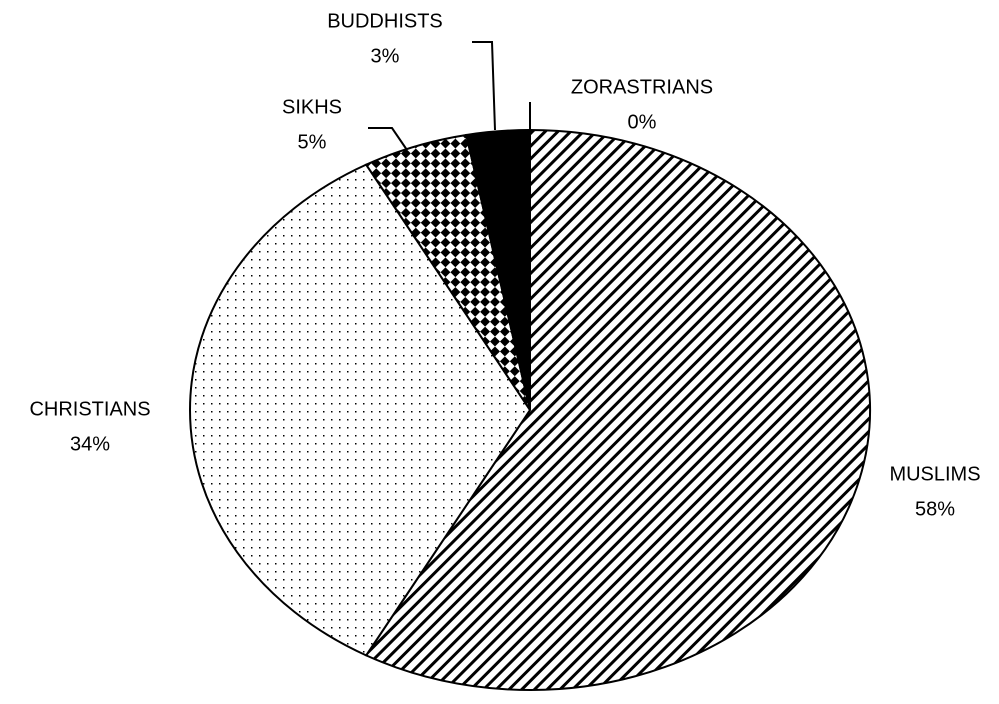 The width and height of the screenshot is (999, 704). Describe the element at coordinates (385, 56) in the screenshot. I see `slice-value-label: 3%` at that location.